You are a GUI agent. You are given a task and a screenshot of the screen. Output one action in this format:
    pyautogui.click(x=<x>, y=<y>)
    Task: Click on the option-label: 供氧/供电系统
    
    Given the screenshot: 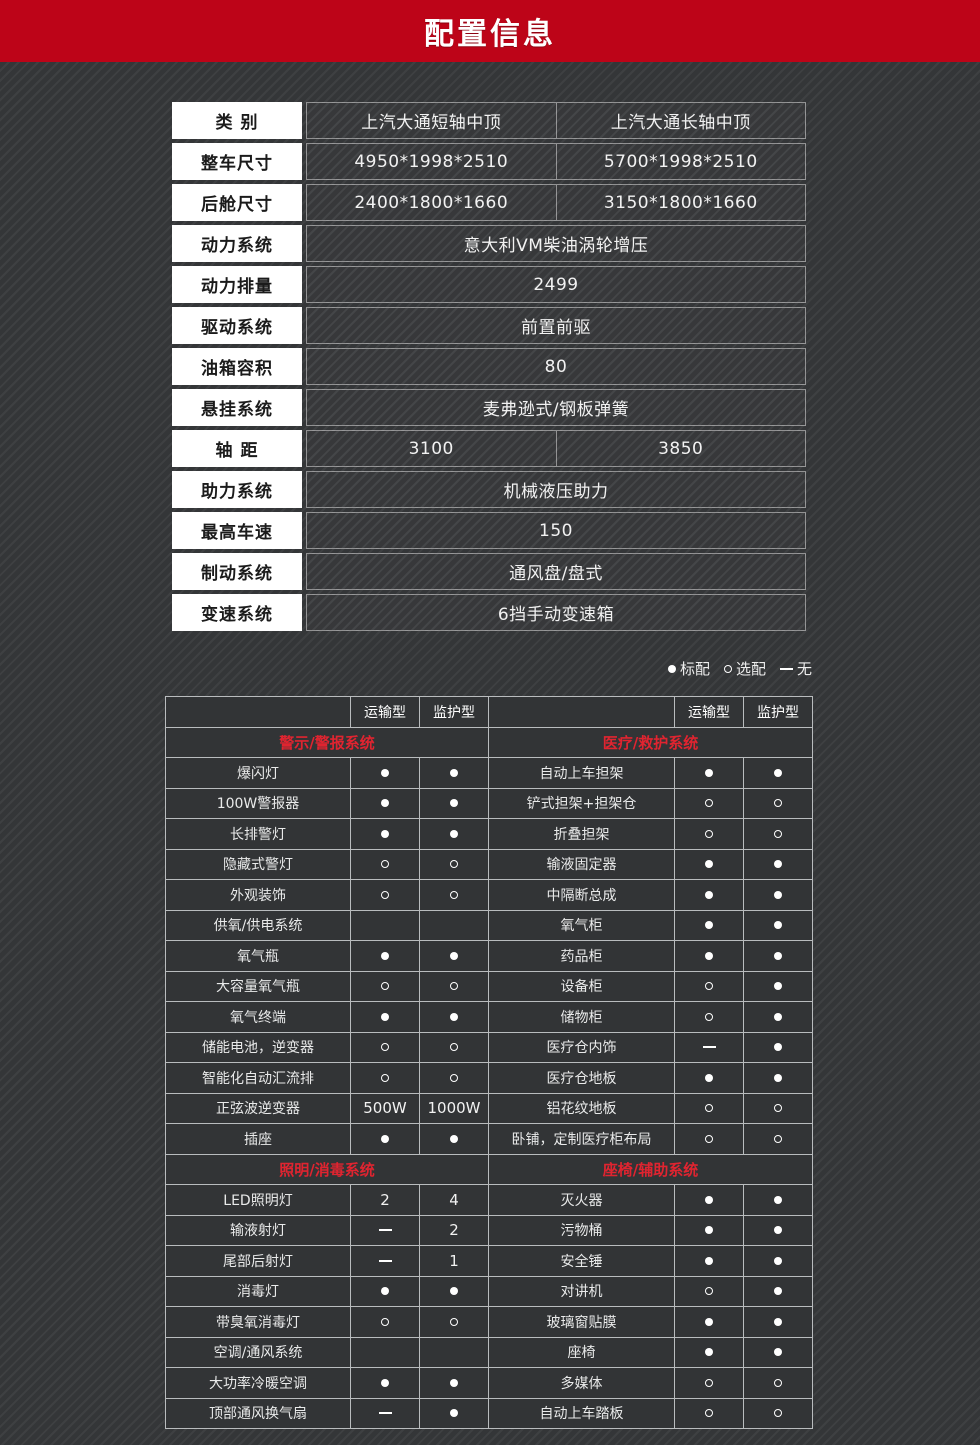 What is the action you would take?
    pyautogui.click(x=258, y=926)
    